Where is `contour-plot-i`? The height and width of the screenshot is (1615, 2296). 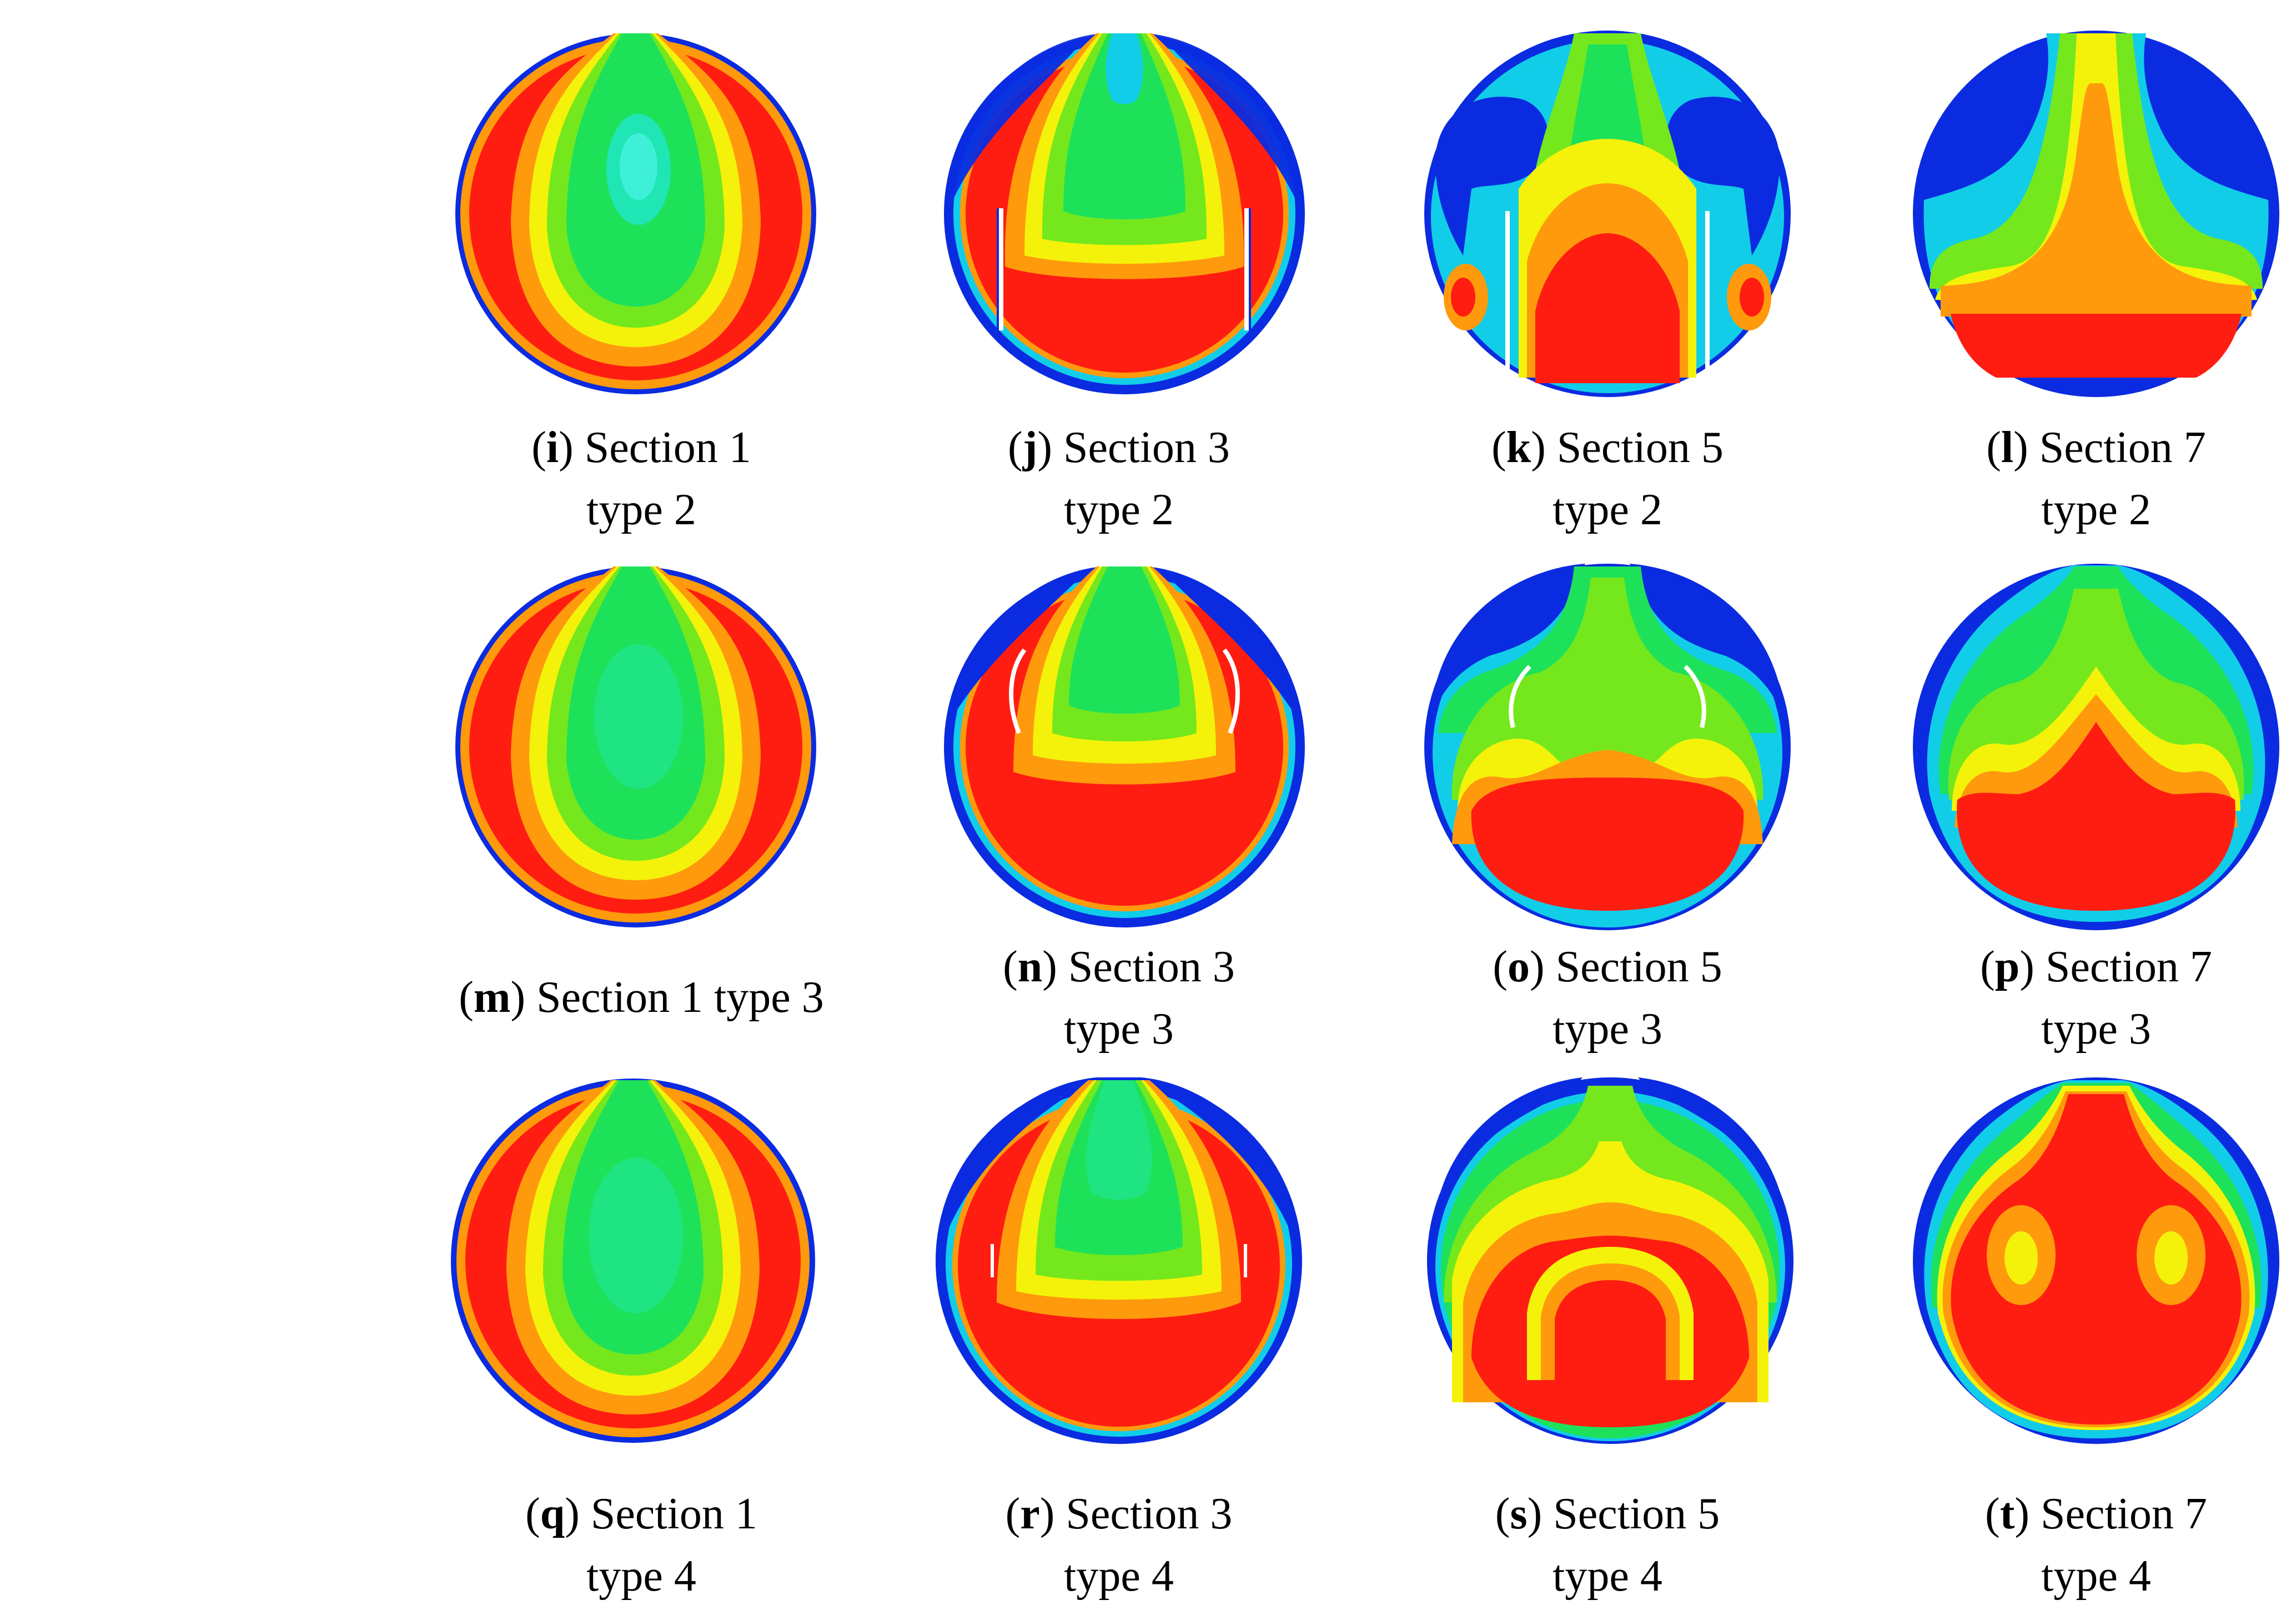 contour-plot-i is located at coordinates (636, 213).